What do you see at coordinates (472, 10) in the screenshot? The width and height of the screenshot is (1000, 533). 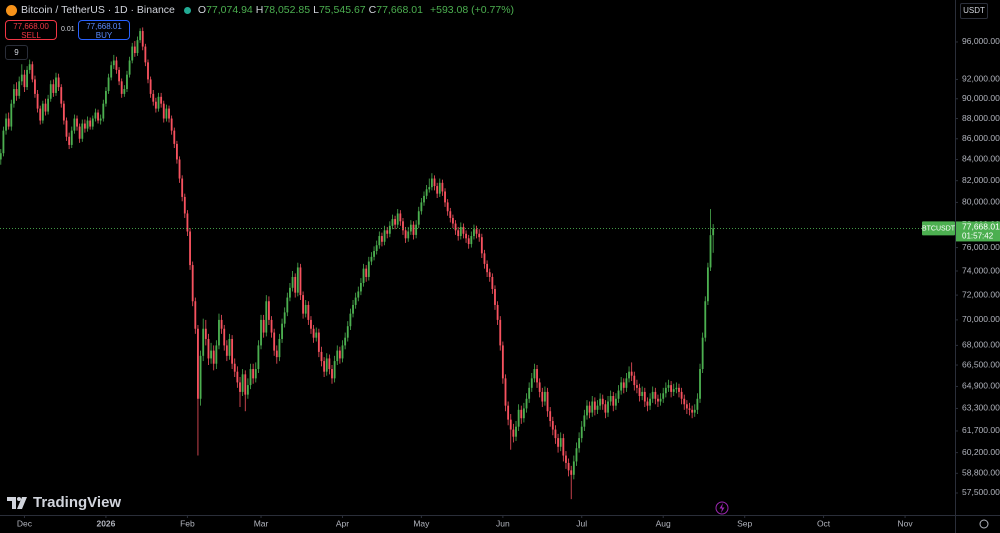 I see `change: +593.08 (+0.77%)` at bounding box center [472, 10].